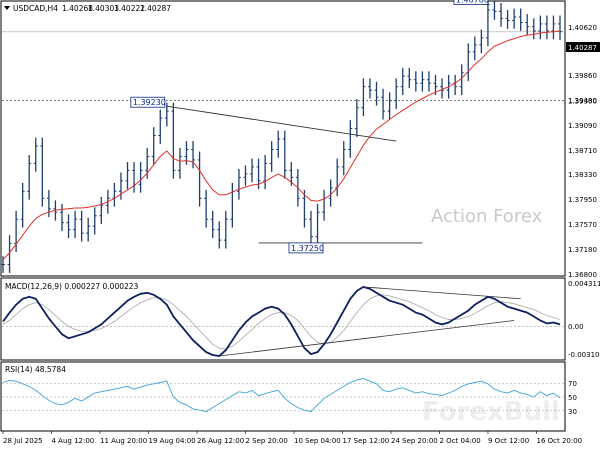 This screenshot has height=450, width=600. Describe the element at coordinates (582, 175) in the screenshot. I see `price-tick-6: 1.38330` at that location.